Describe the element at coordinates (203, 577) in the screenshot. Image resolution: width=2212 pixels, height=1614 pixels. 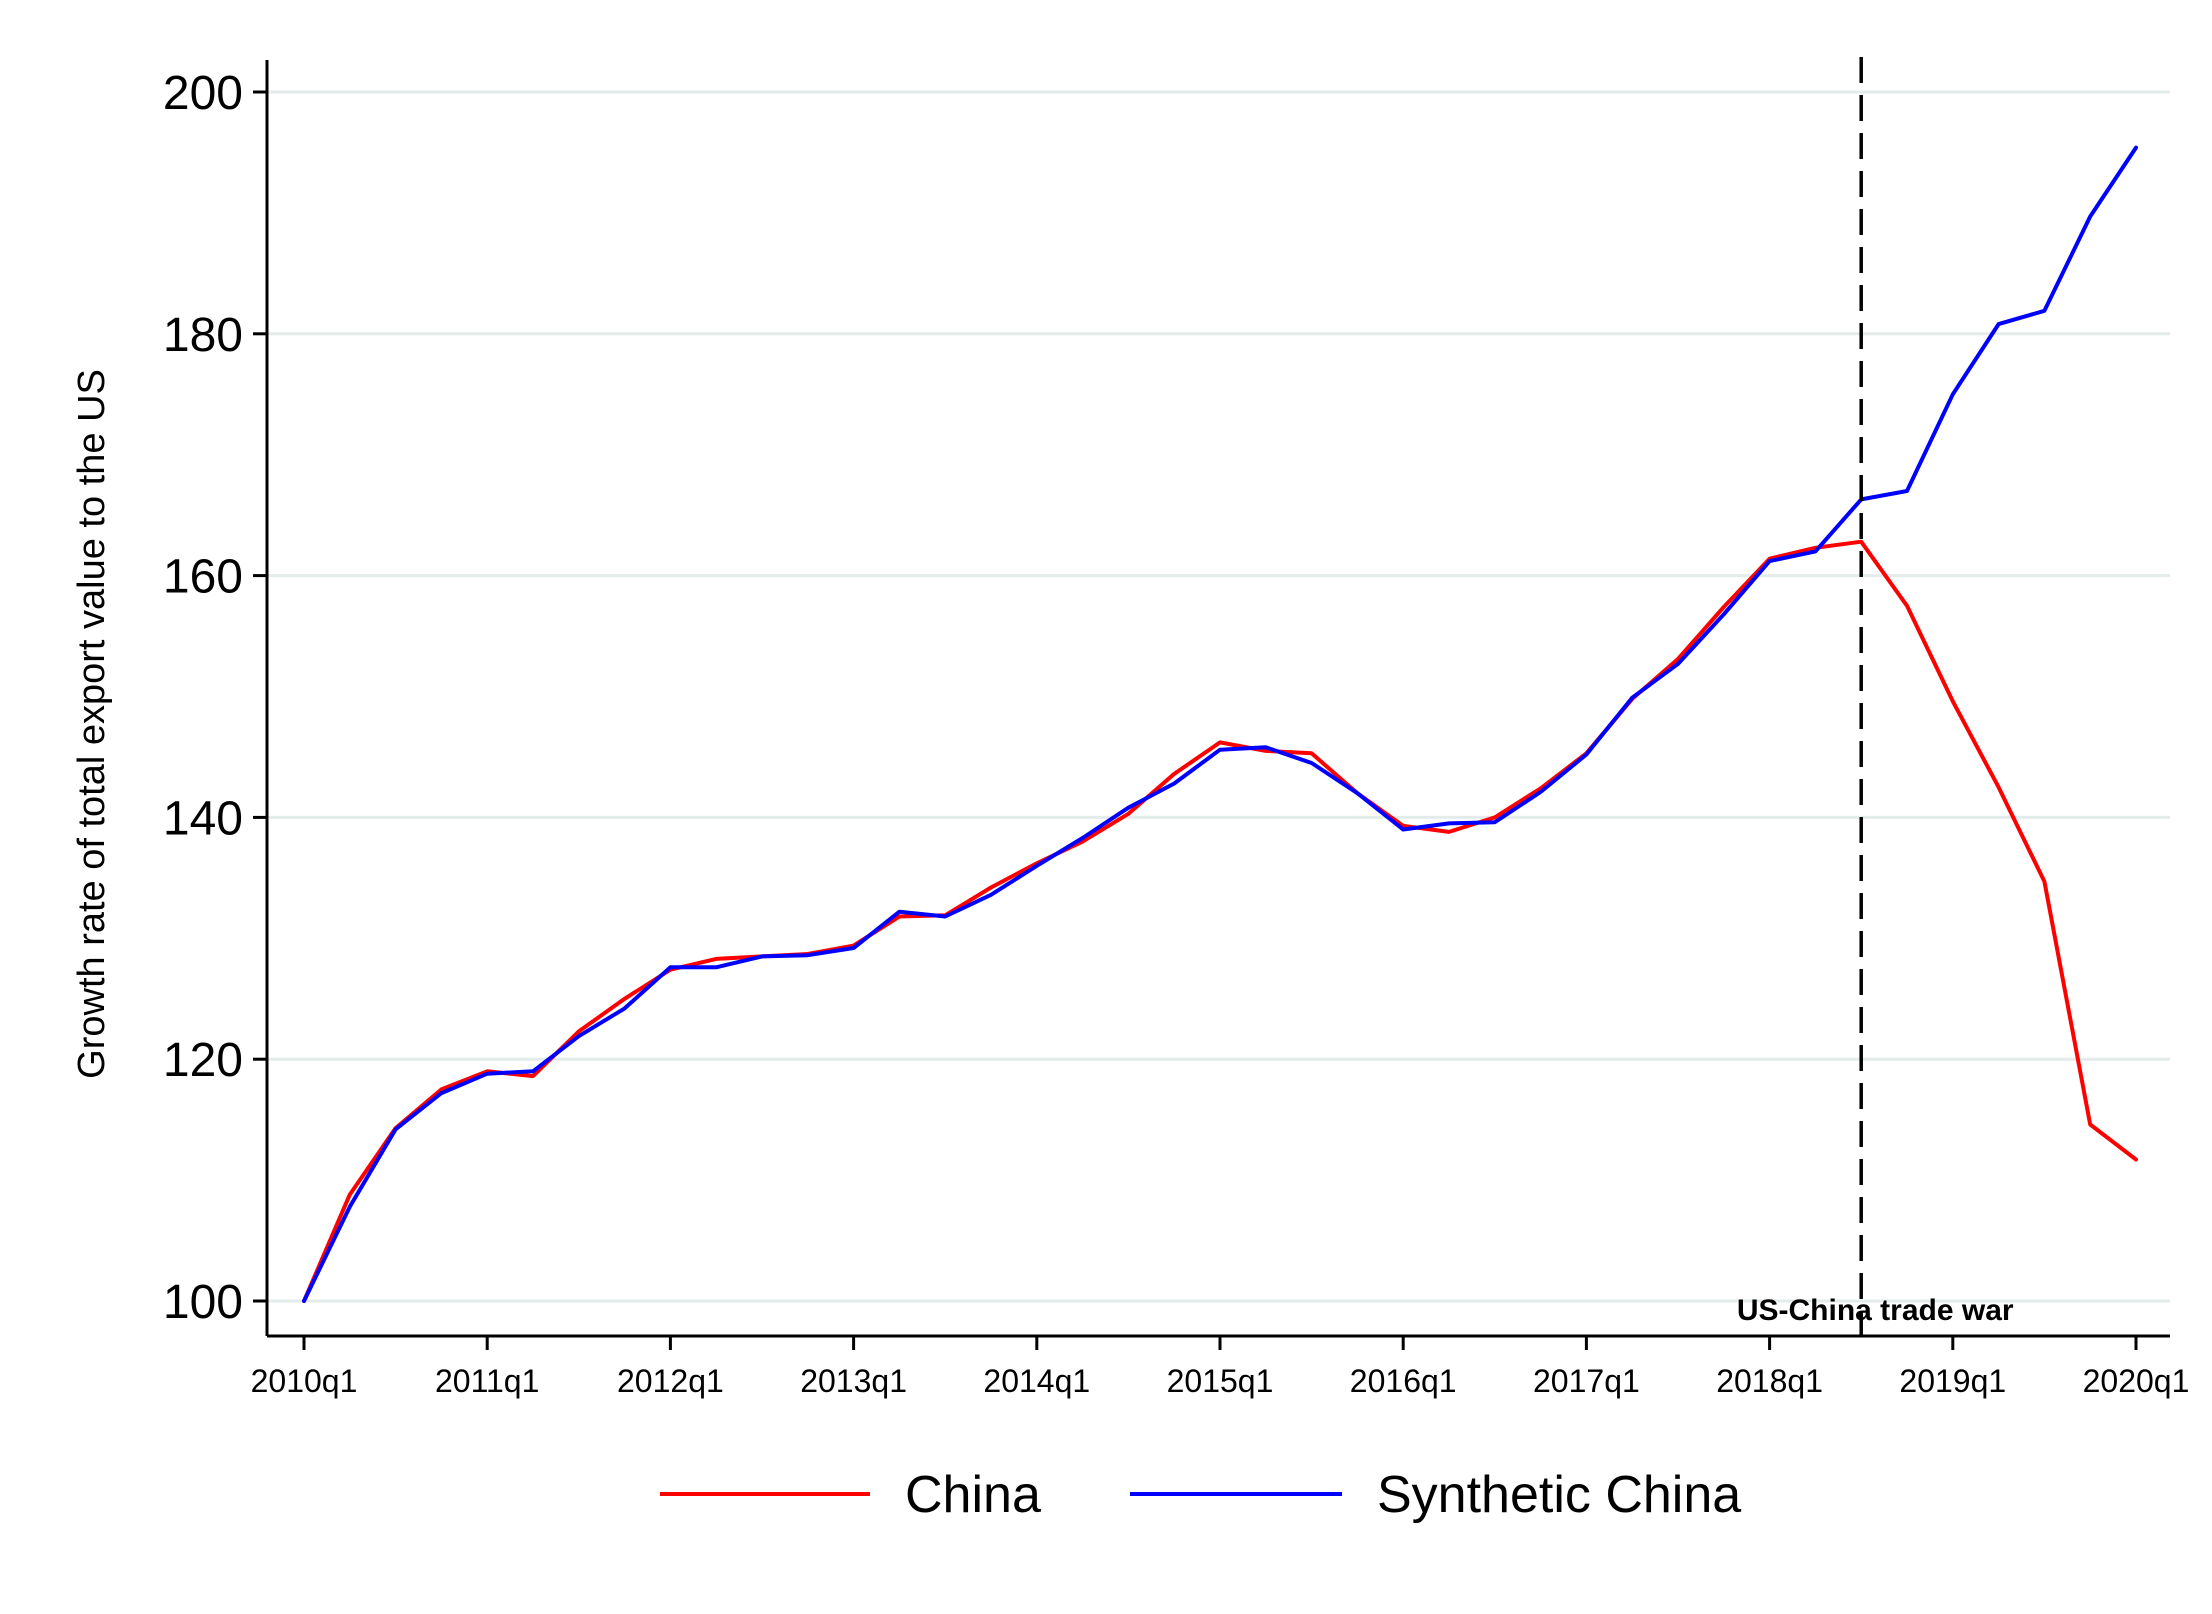
I see `y-tick-label: 160` at that location.